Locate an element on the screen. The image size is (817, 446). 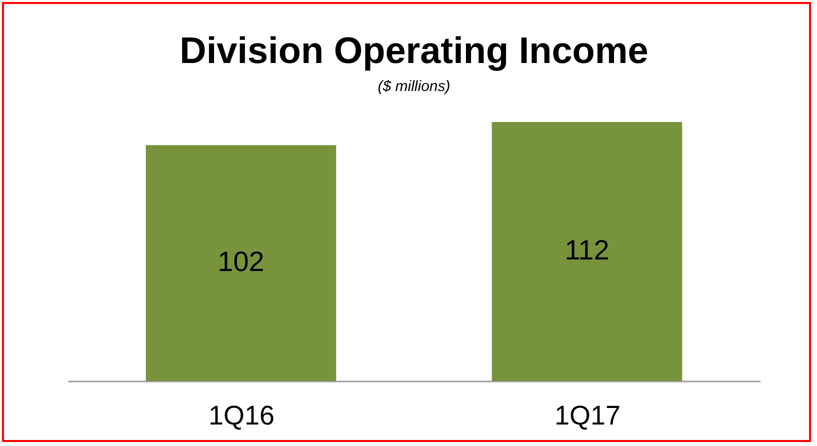
x-tick-label: 1Q16 is located at coordinates (241, 415).